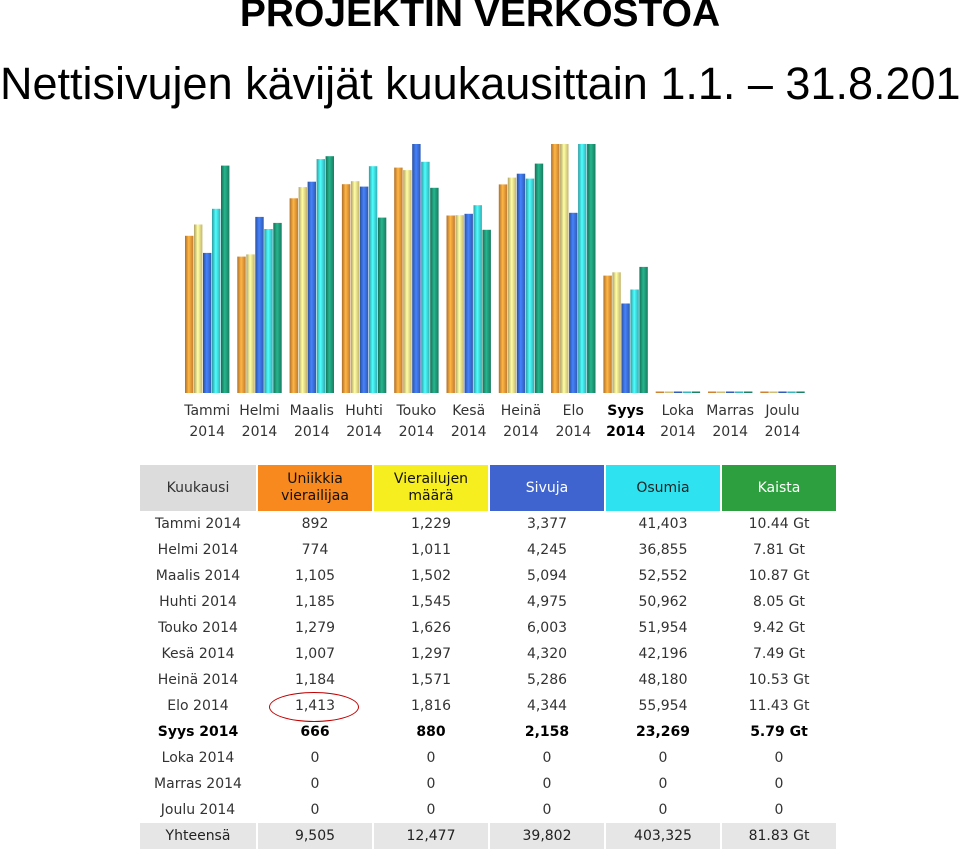 The height and width of the screenshot is (851, 960). Describe the element at coordinates (315, 602) in the screenshot. I see `value-cell: 1,185` at that location.